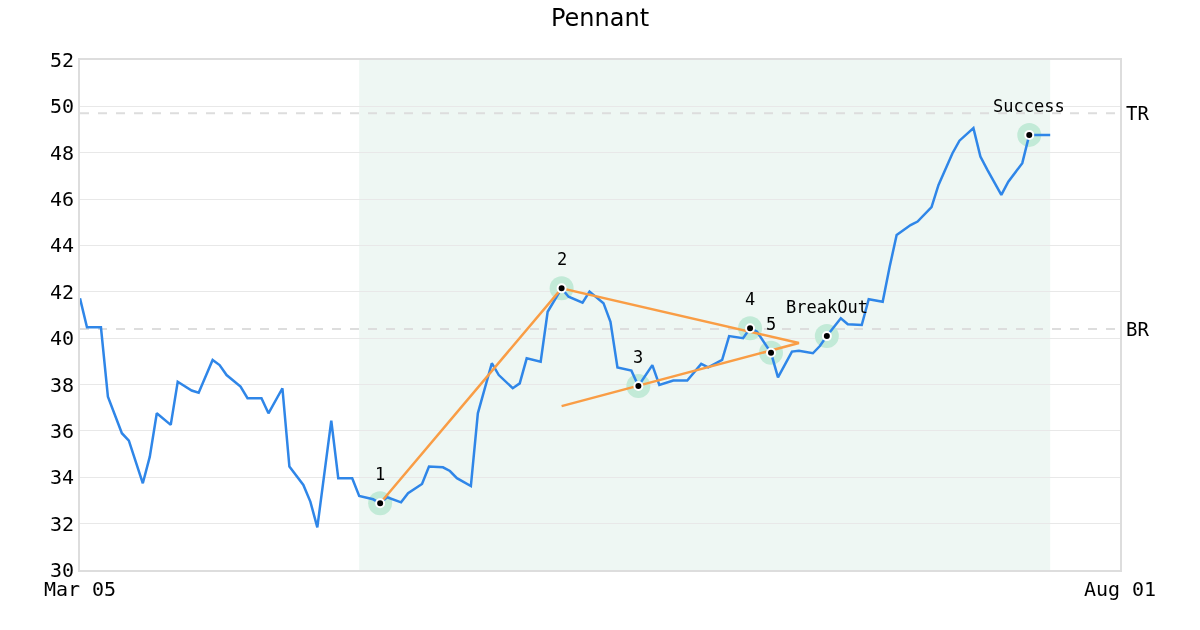 The height and width of the screenshot is (630, 1200). What do you see at coordinates (61, 384) in the screenshot?
I see `y-tick-label: 38` at bounding box center [61, 384].